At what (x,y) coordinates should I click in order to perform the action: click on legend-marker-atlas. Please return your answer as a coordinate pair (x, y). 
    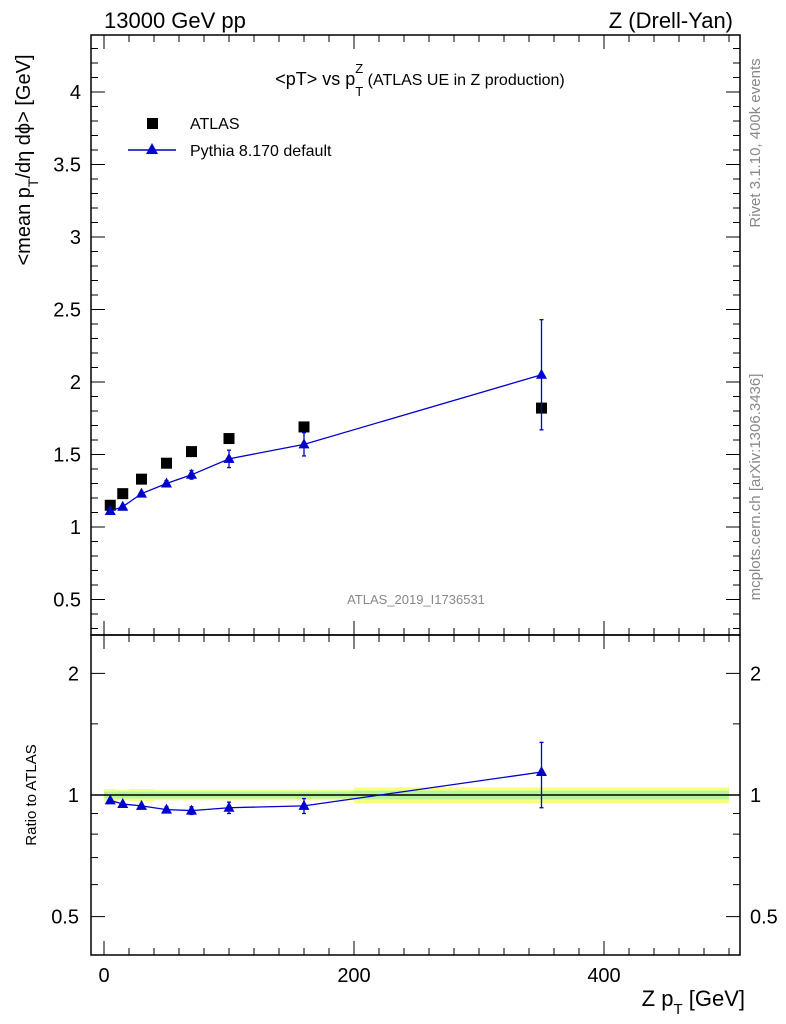
    Looking at the image, I should click on (152, 123).